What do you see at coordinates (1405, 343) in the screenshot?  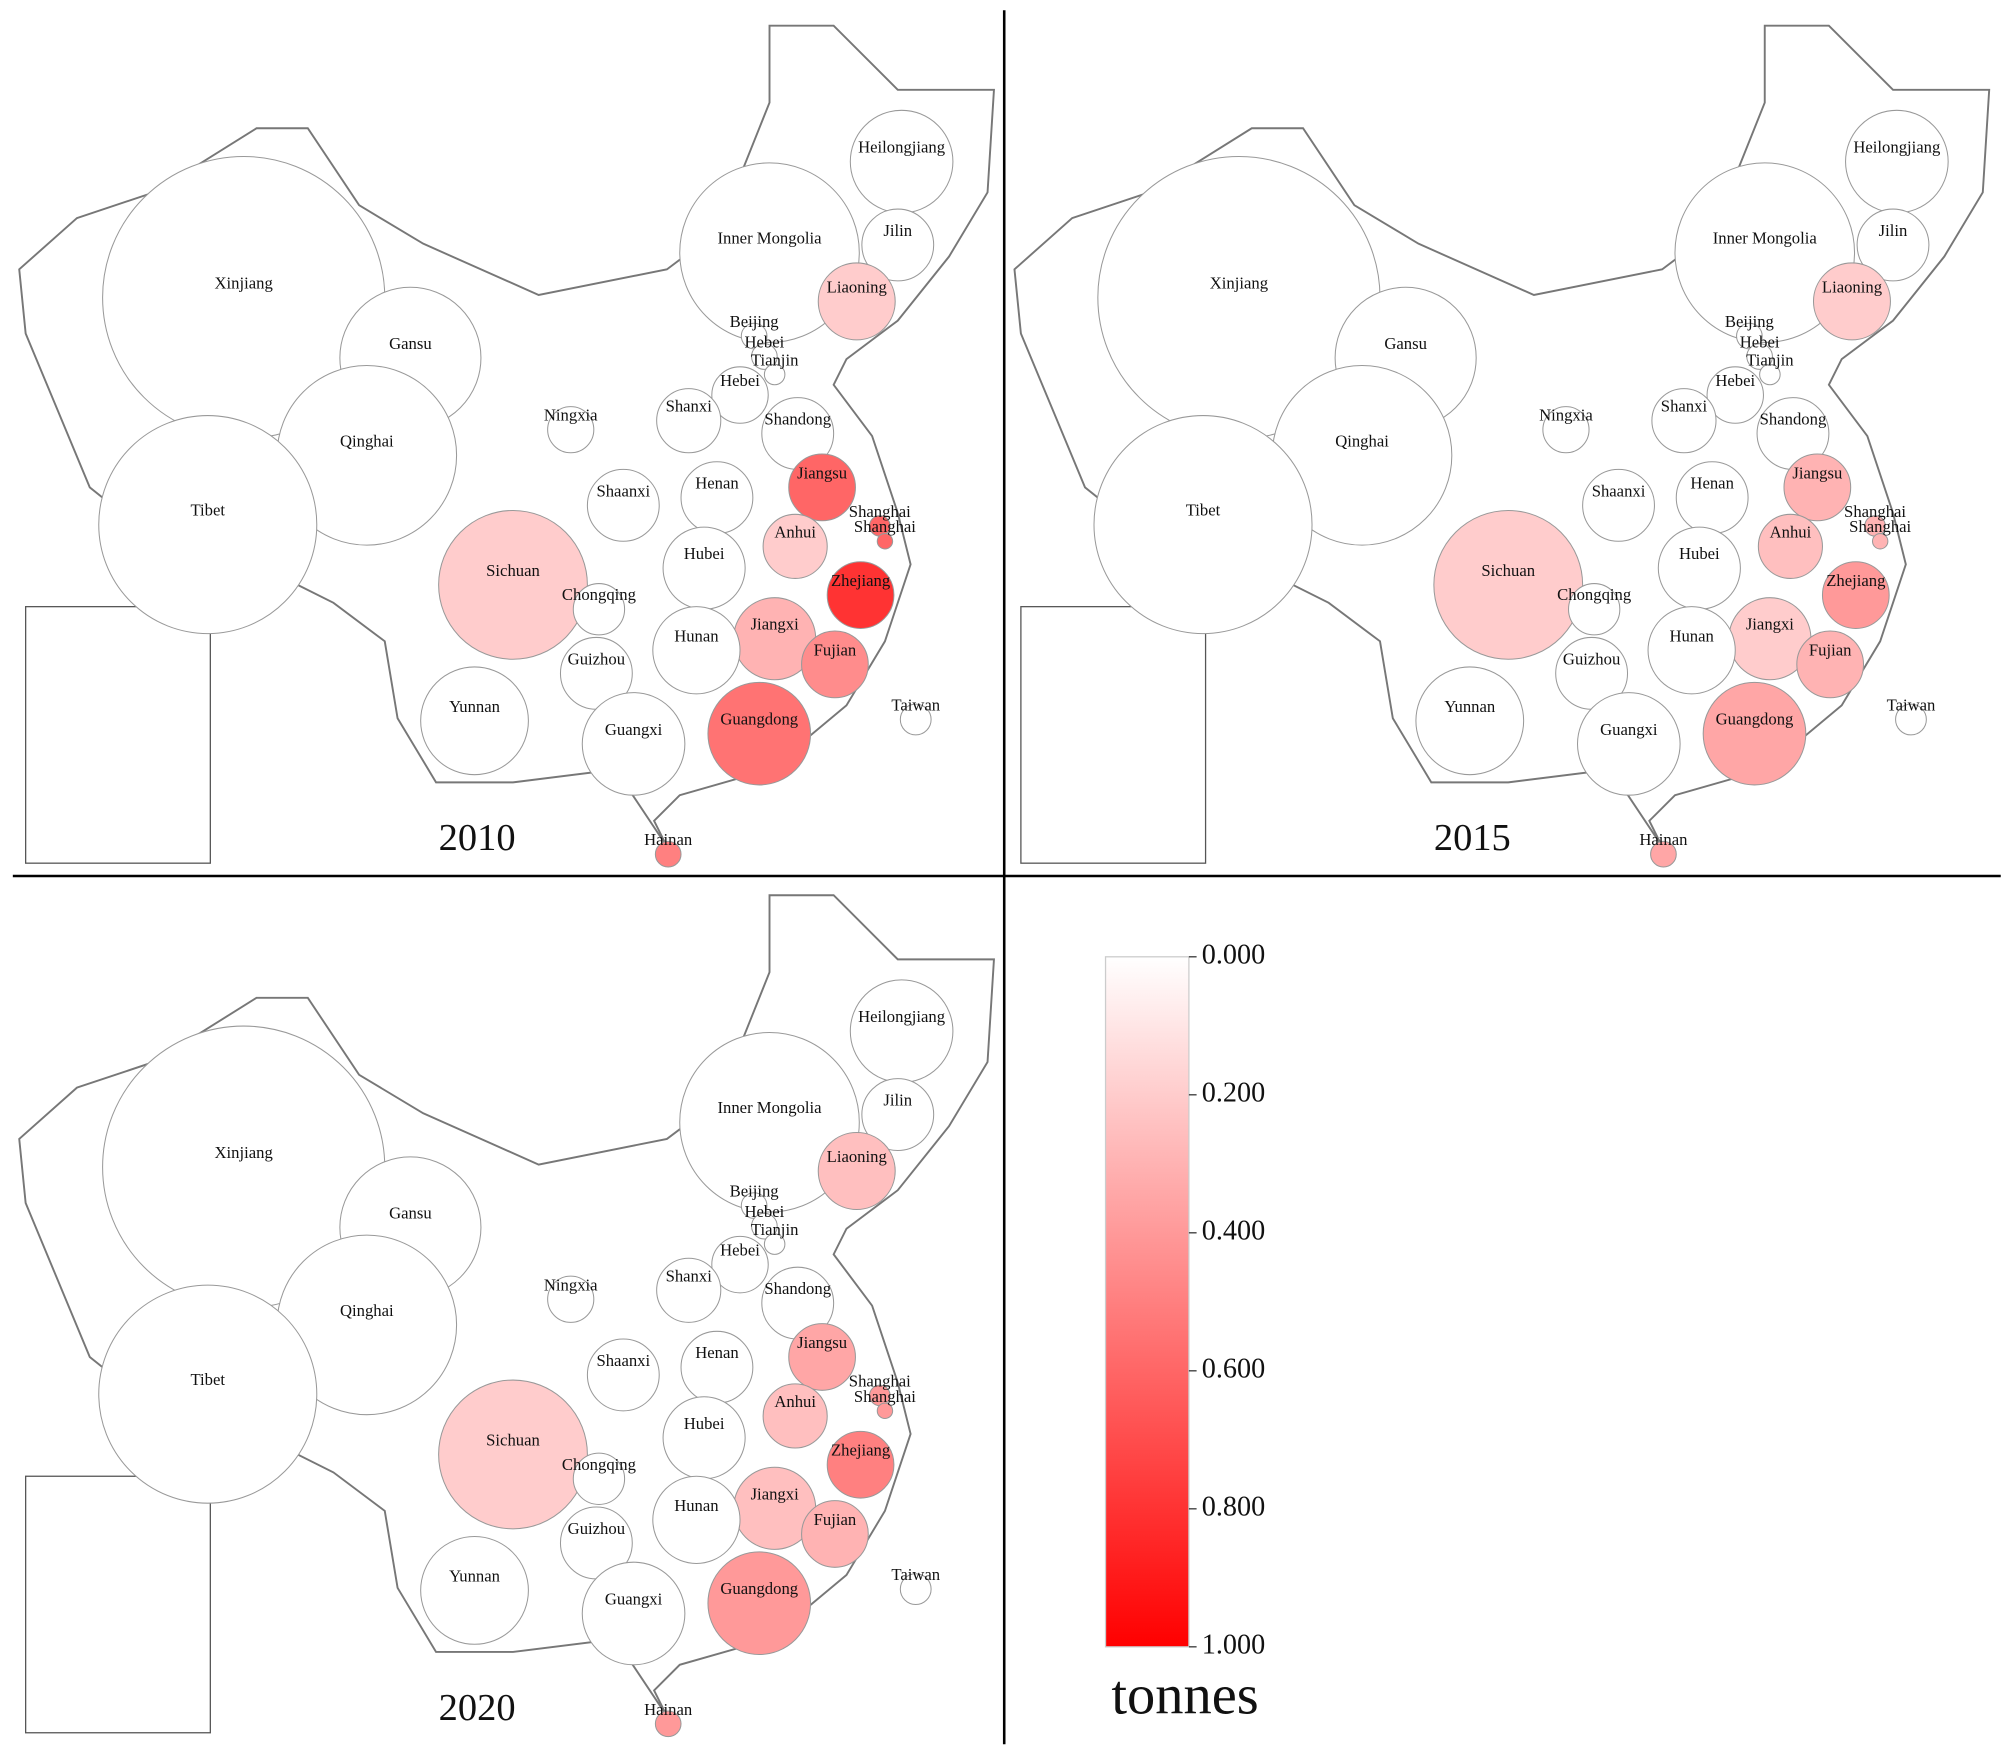 I see `province-label: Gansu` at bounding box center [1405, 343].